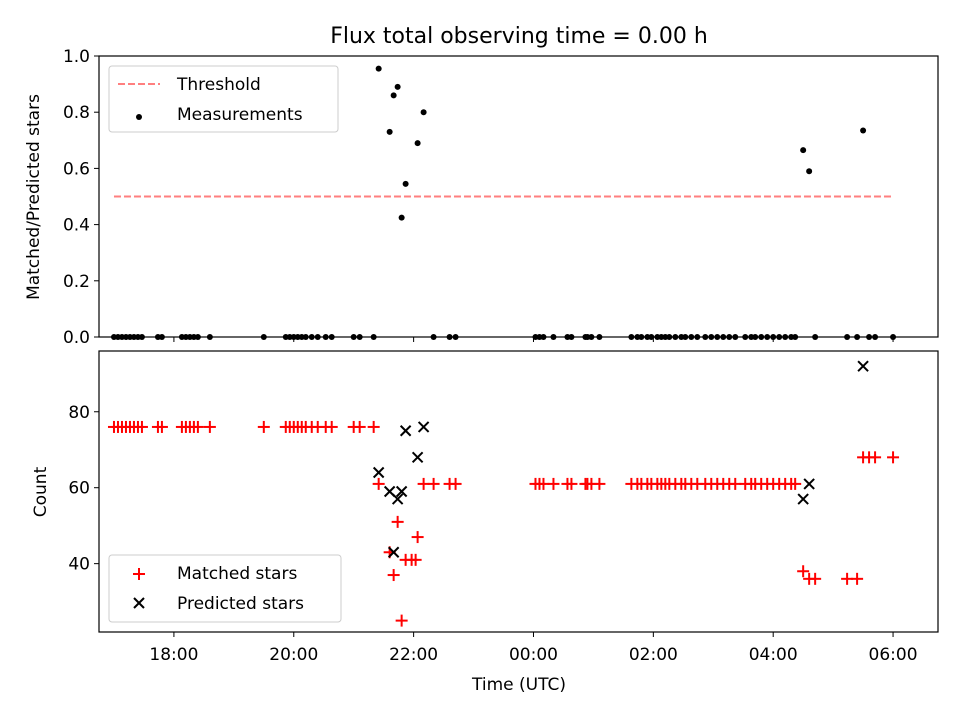  Describe the element at coordinates (139, 603) in the screenshot. I see `legend-predicted-swatch` at that location.